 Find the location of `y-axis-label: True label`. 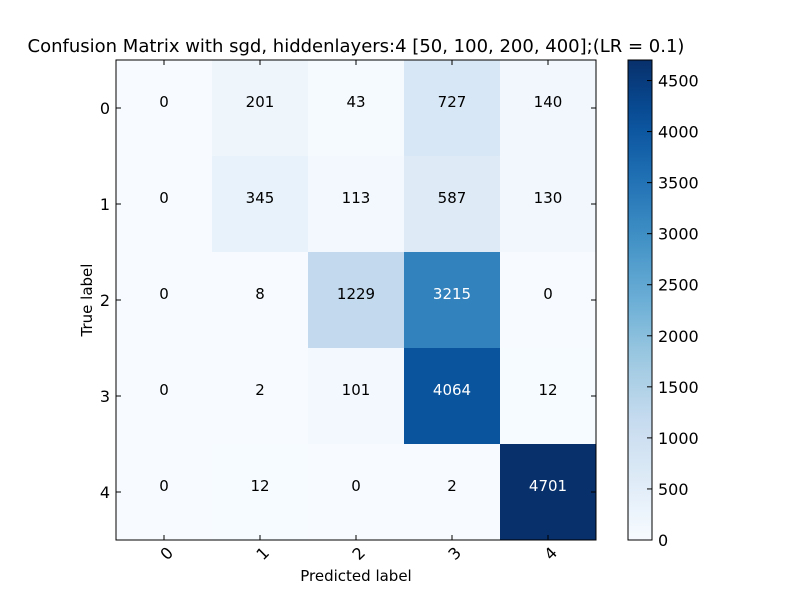

y-axis-label: True label is located at coordinates (87, 301).